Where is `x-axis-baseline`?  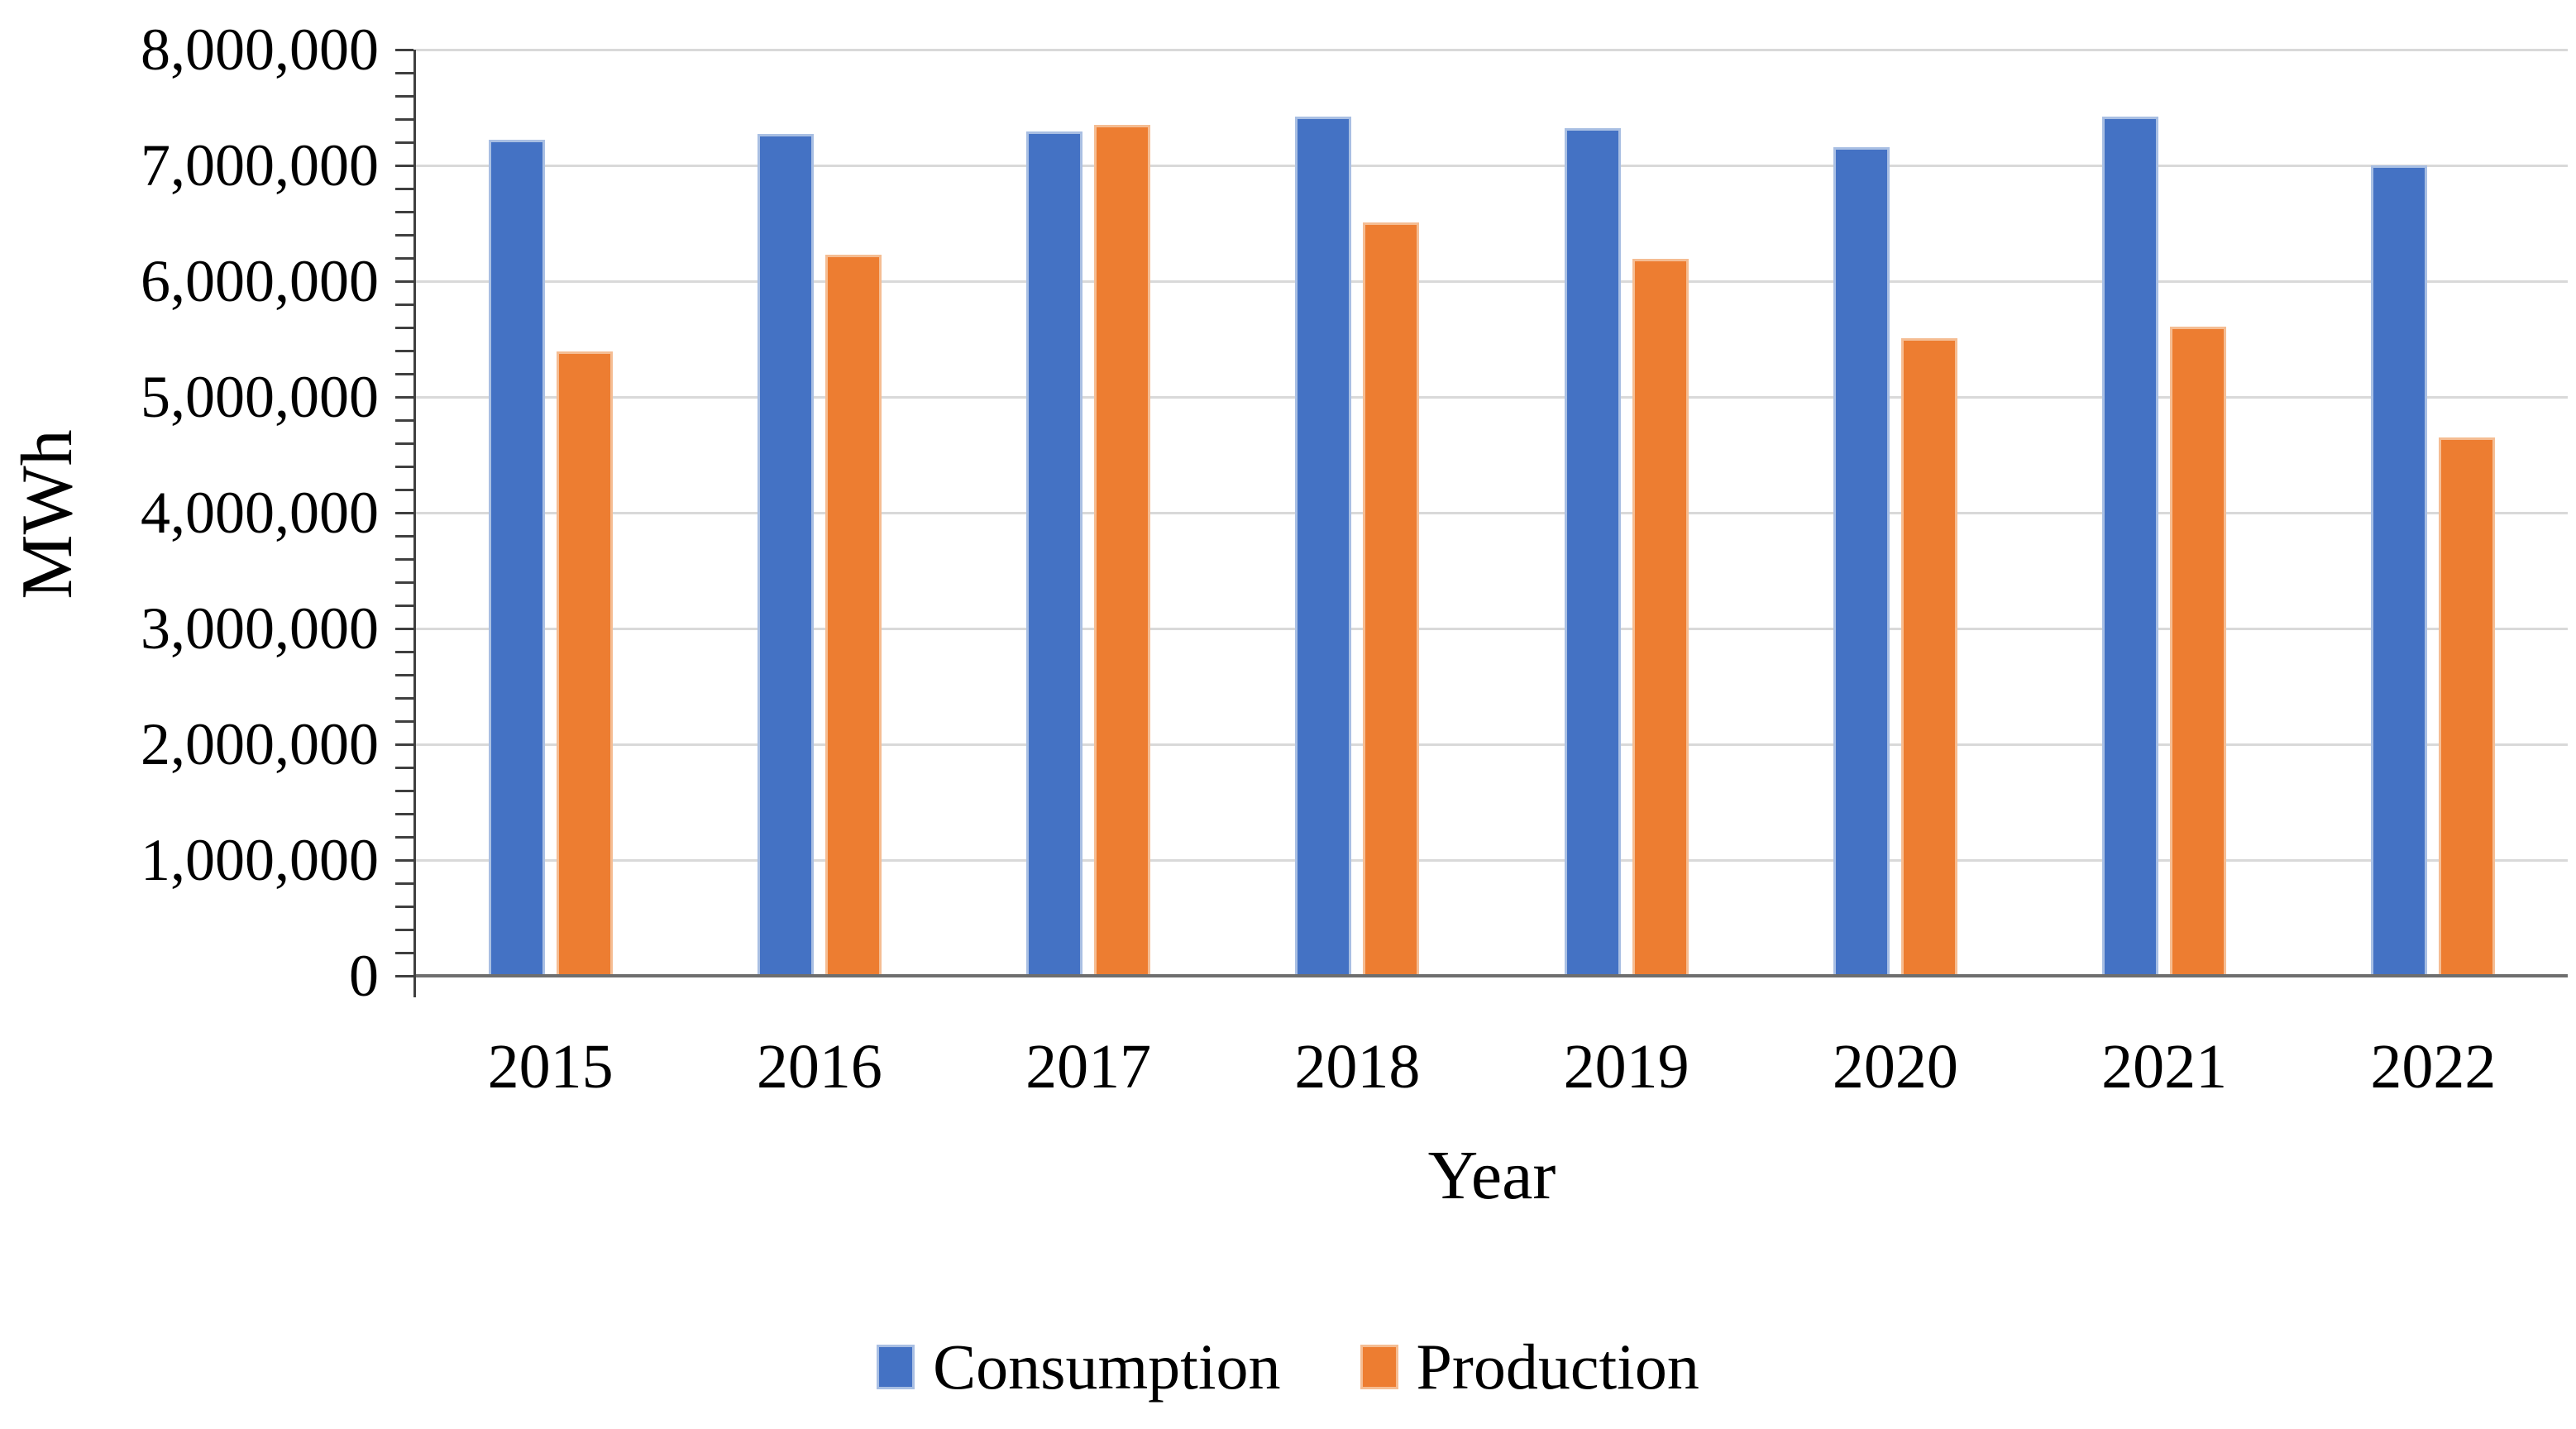
x-axis-baseline is located at coordinates (1492, 976).